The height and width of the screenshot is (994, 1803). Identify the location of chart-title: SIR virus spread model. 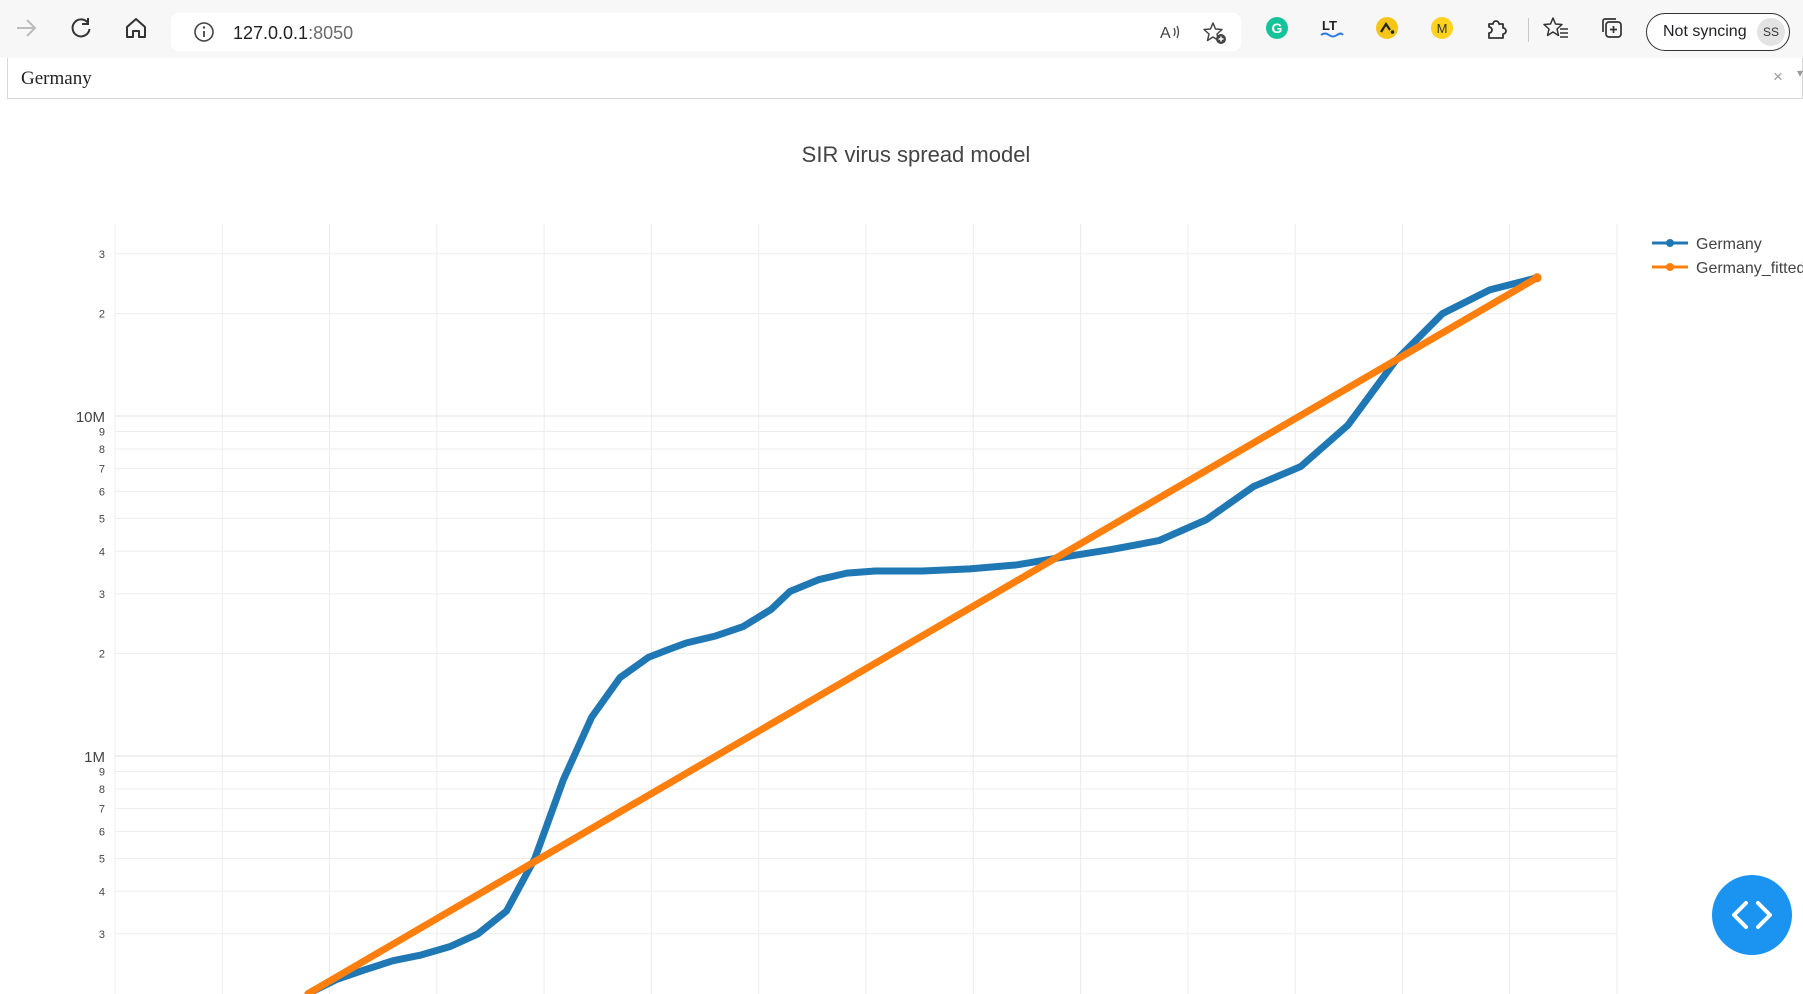
(916, 154).